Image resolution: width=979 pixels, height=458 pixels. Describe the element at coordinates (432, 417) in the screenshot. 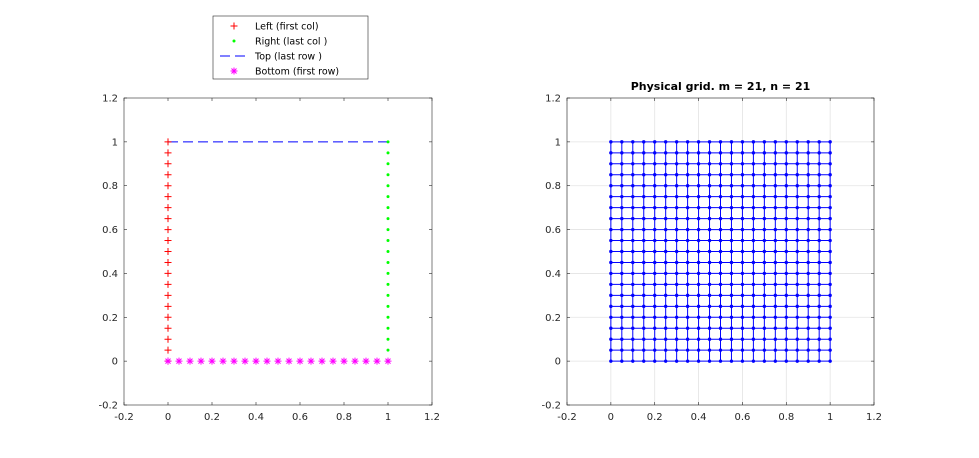

I see `x-tick-label: 1.2` at that location.